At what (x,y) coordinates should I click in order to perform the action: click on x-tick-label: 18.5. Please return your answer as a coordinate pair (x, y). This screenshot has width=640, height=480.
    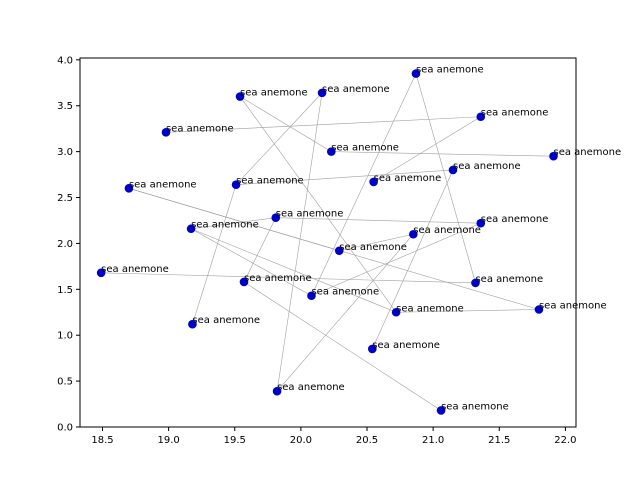
    Looking at the image, I should click on (102, 440).